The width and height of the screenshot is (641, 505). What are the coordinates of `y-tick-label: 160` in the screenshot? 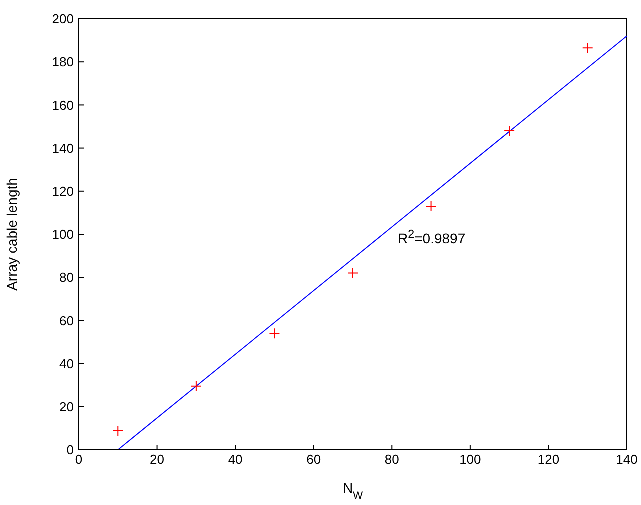 It's located at (63, 105).